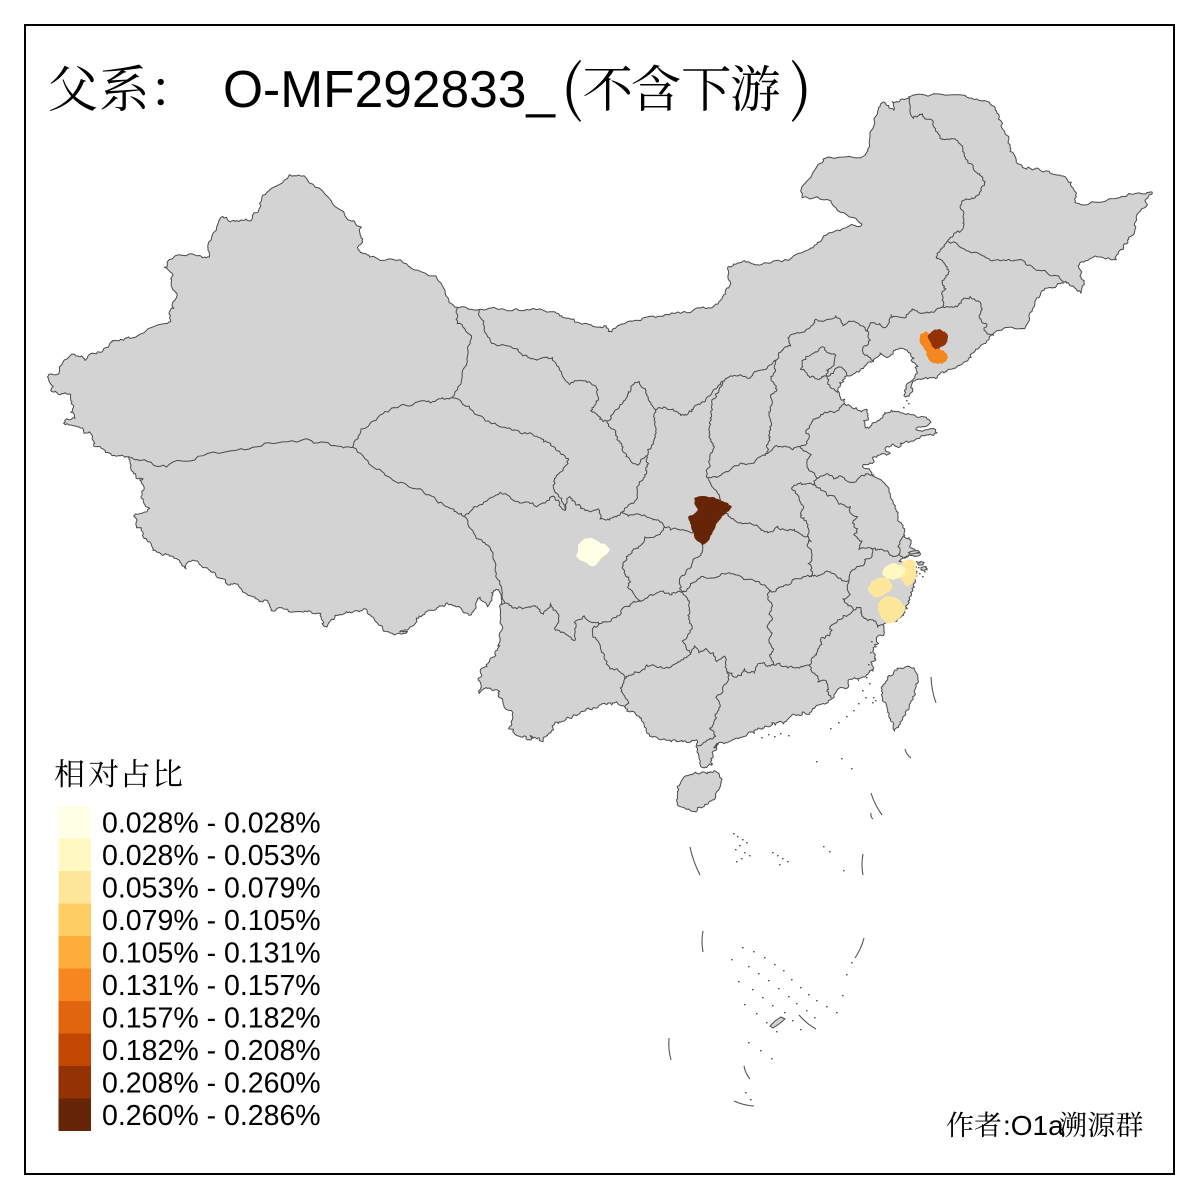  I want to click on svg-text: O-MF292833_, so click(389, 89).